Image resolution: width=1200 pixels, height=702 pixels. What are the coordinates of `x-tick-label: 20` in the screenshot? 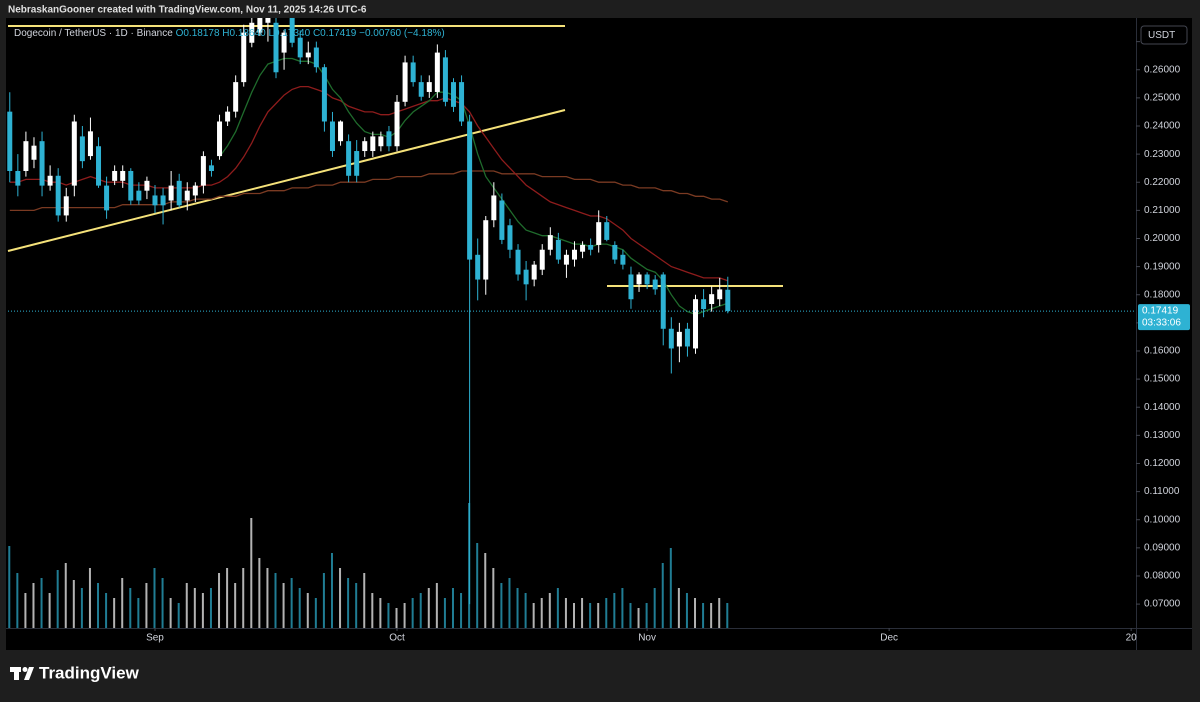 It's located at (1132, 638).